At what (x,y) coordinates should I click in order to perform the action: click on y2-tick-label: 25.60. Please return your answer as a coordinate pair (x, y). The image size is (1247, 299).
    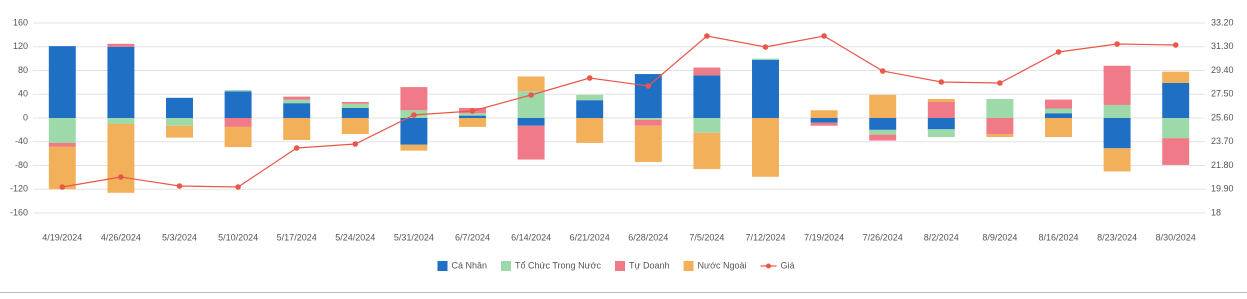
    Looking at the image, I should click on (1222, 117).